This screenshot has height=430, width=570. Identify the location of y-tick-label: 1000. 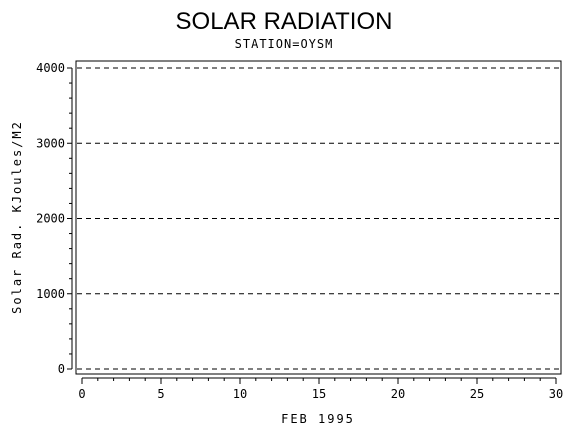
(50, 294).